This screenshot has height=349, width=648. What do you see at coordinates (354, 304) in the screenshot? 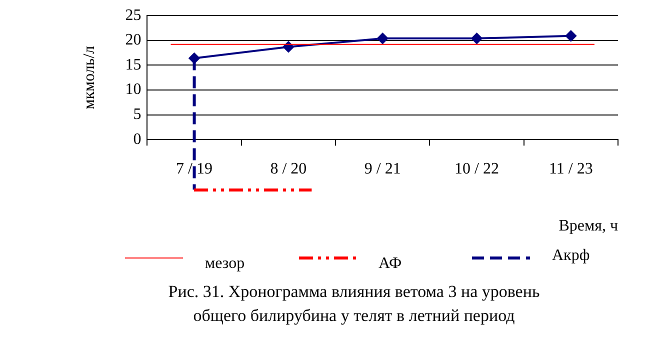
I see `text: Рис. 31. Хронограмма влияния ветома 3 на уровень общего билирубина у телят в летний период` at bounding box center [354, 304].